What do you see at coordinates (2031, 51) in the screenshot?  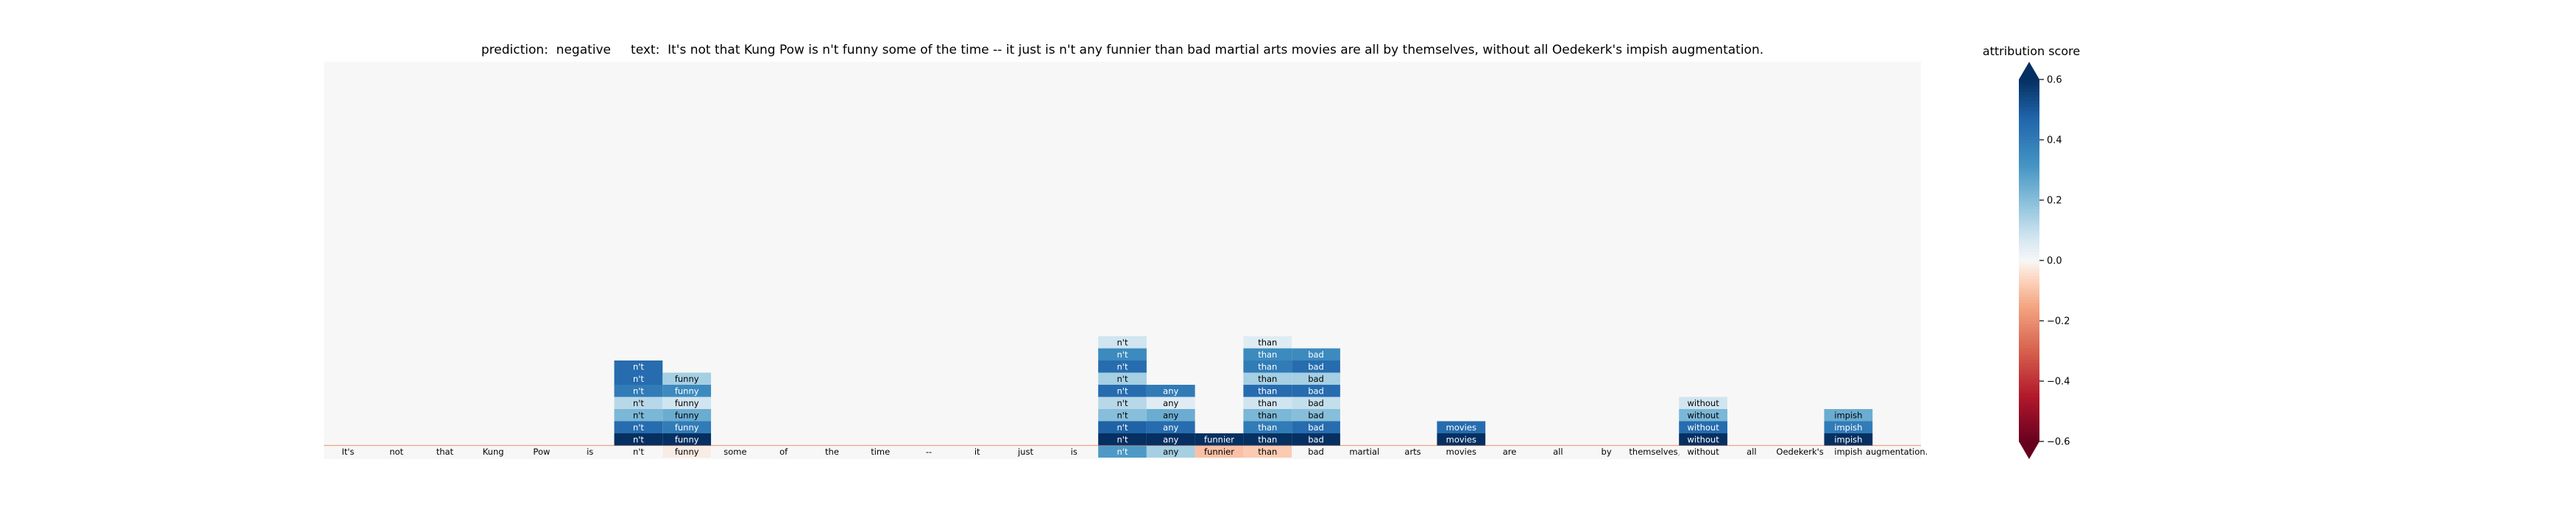 I see `colorbar-label: attribution score` at bounding box center [2031, 51].